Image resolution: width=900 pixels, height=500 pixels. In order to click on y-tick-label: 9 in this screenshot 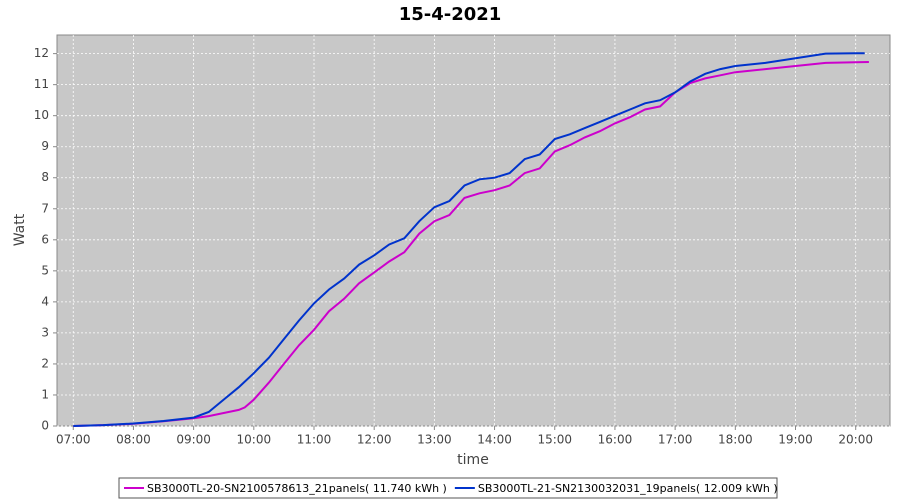, I will do `click(45, 146)`.